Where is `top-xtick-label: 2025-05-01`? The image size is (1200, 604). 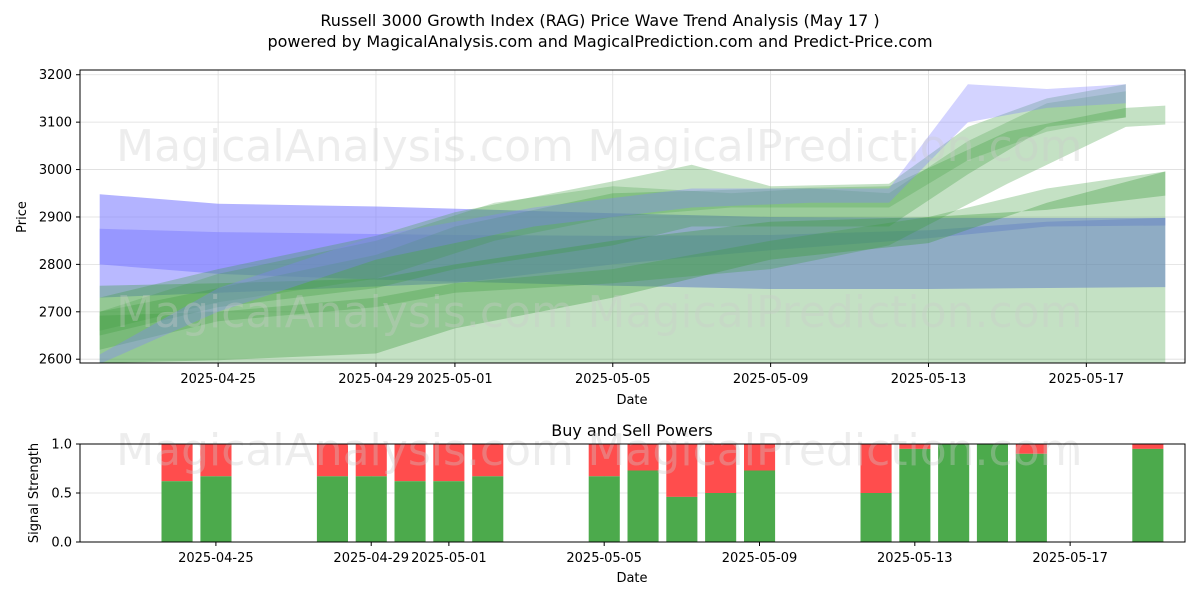
top-xtick-label: 2025-05-01 is located at coordinates (455, 379).